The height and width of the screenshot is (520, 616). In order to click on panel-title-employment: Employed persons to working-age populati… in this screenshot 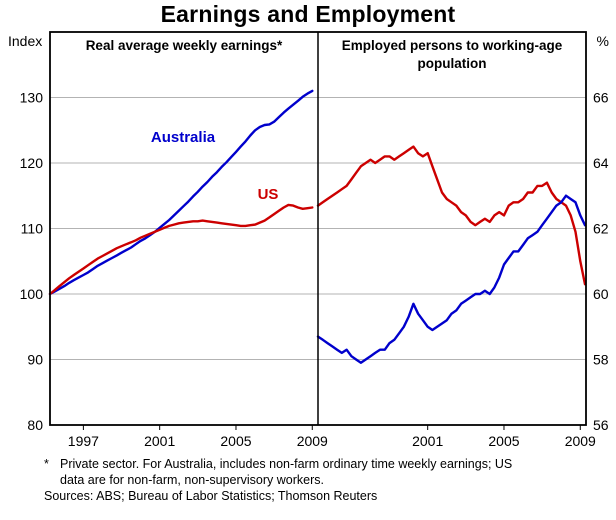, I will do `click(452, 54)`.